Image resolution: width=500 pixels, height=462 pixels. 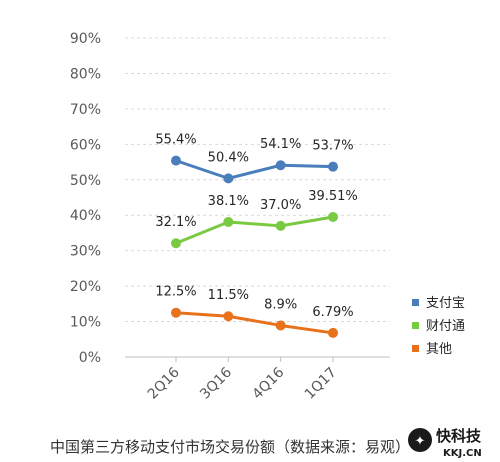 I want to click on y-tick-label: 90%, so click(x=85, y=39).